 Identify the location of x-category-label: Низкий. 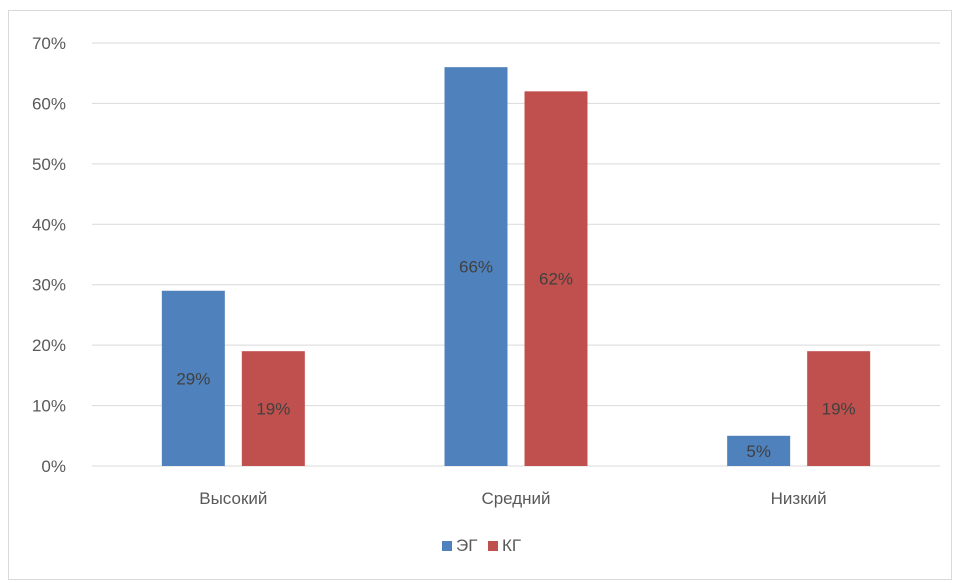
(799, 498).